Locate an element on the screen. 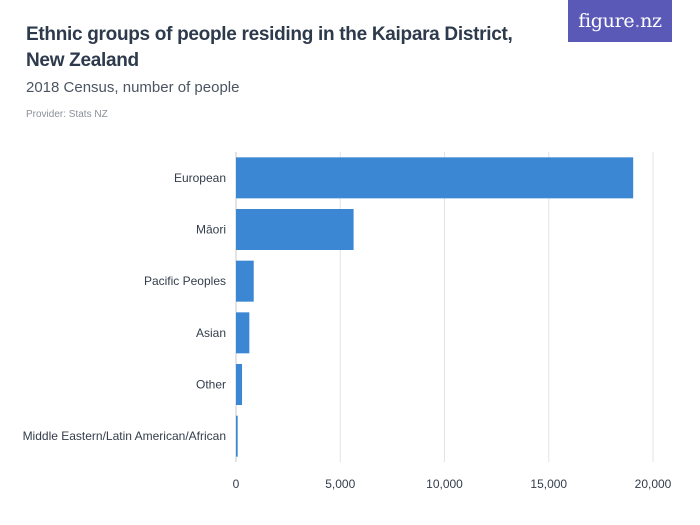  logo-text: figure is located at coordinates (606, 21).